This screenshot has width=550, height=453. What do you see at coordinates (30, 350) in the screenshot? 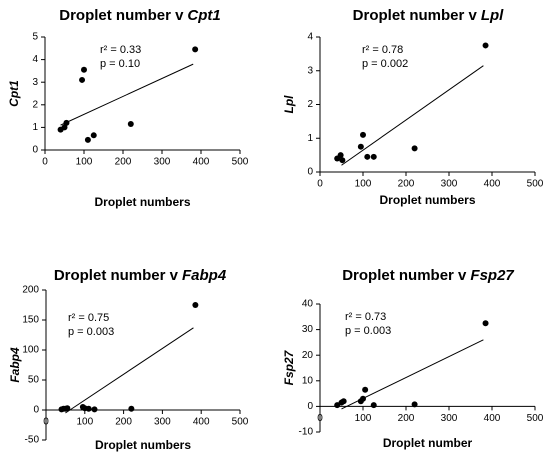
I see `y-tick-label: 100` at bounding box center [30, 350].